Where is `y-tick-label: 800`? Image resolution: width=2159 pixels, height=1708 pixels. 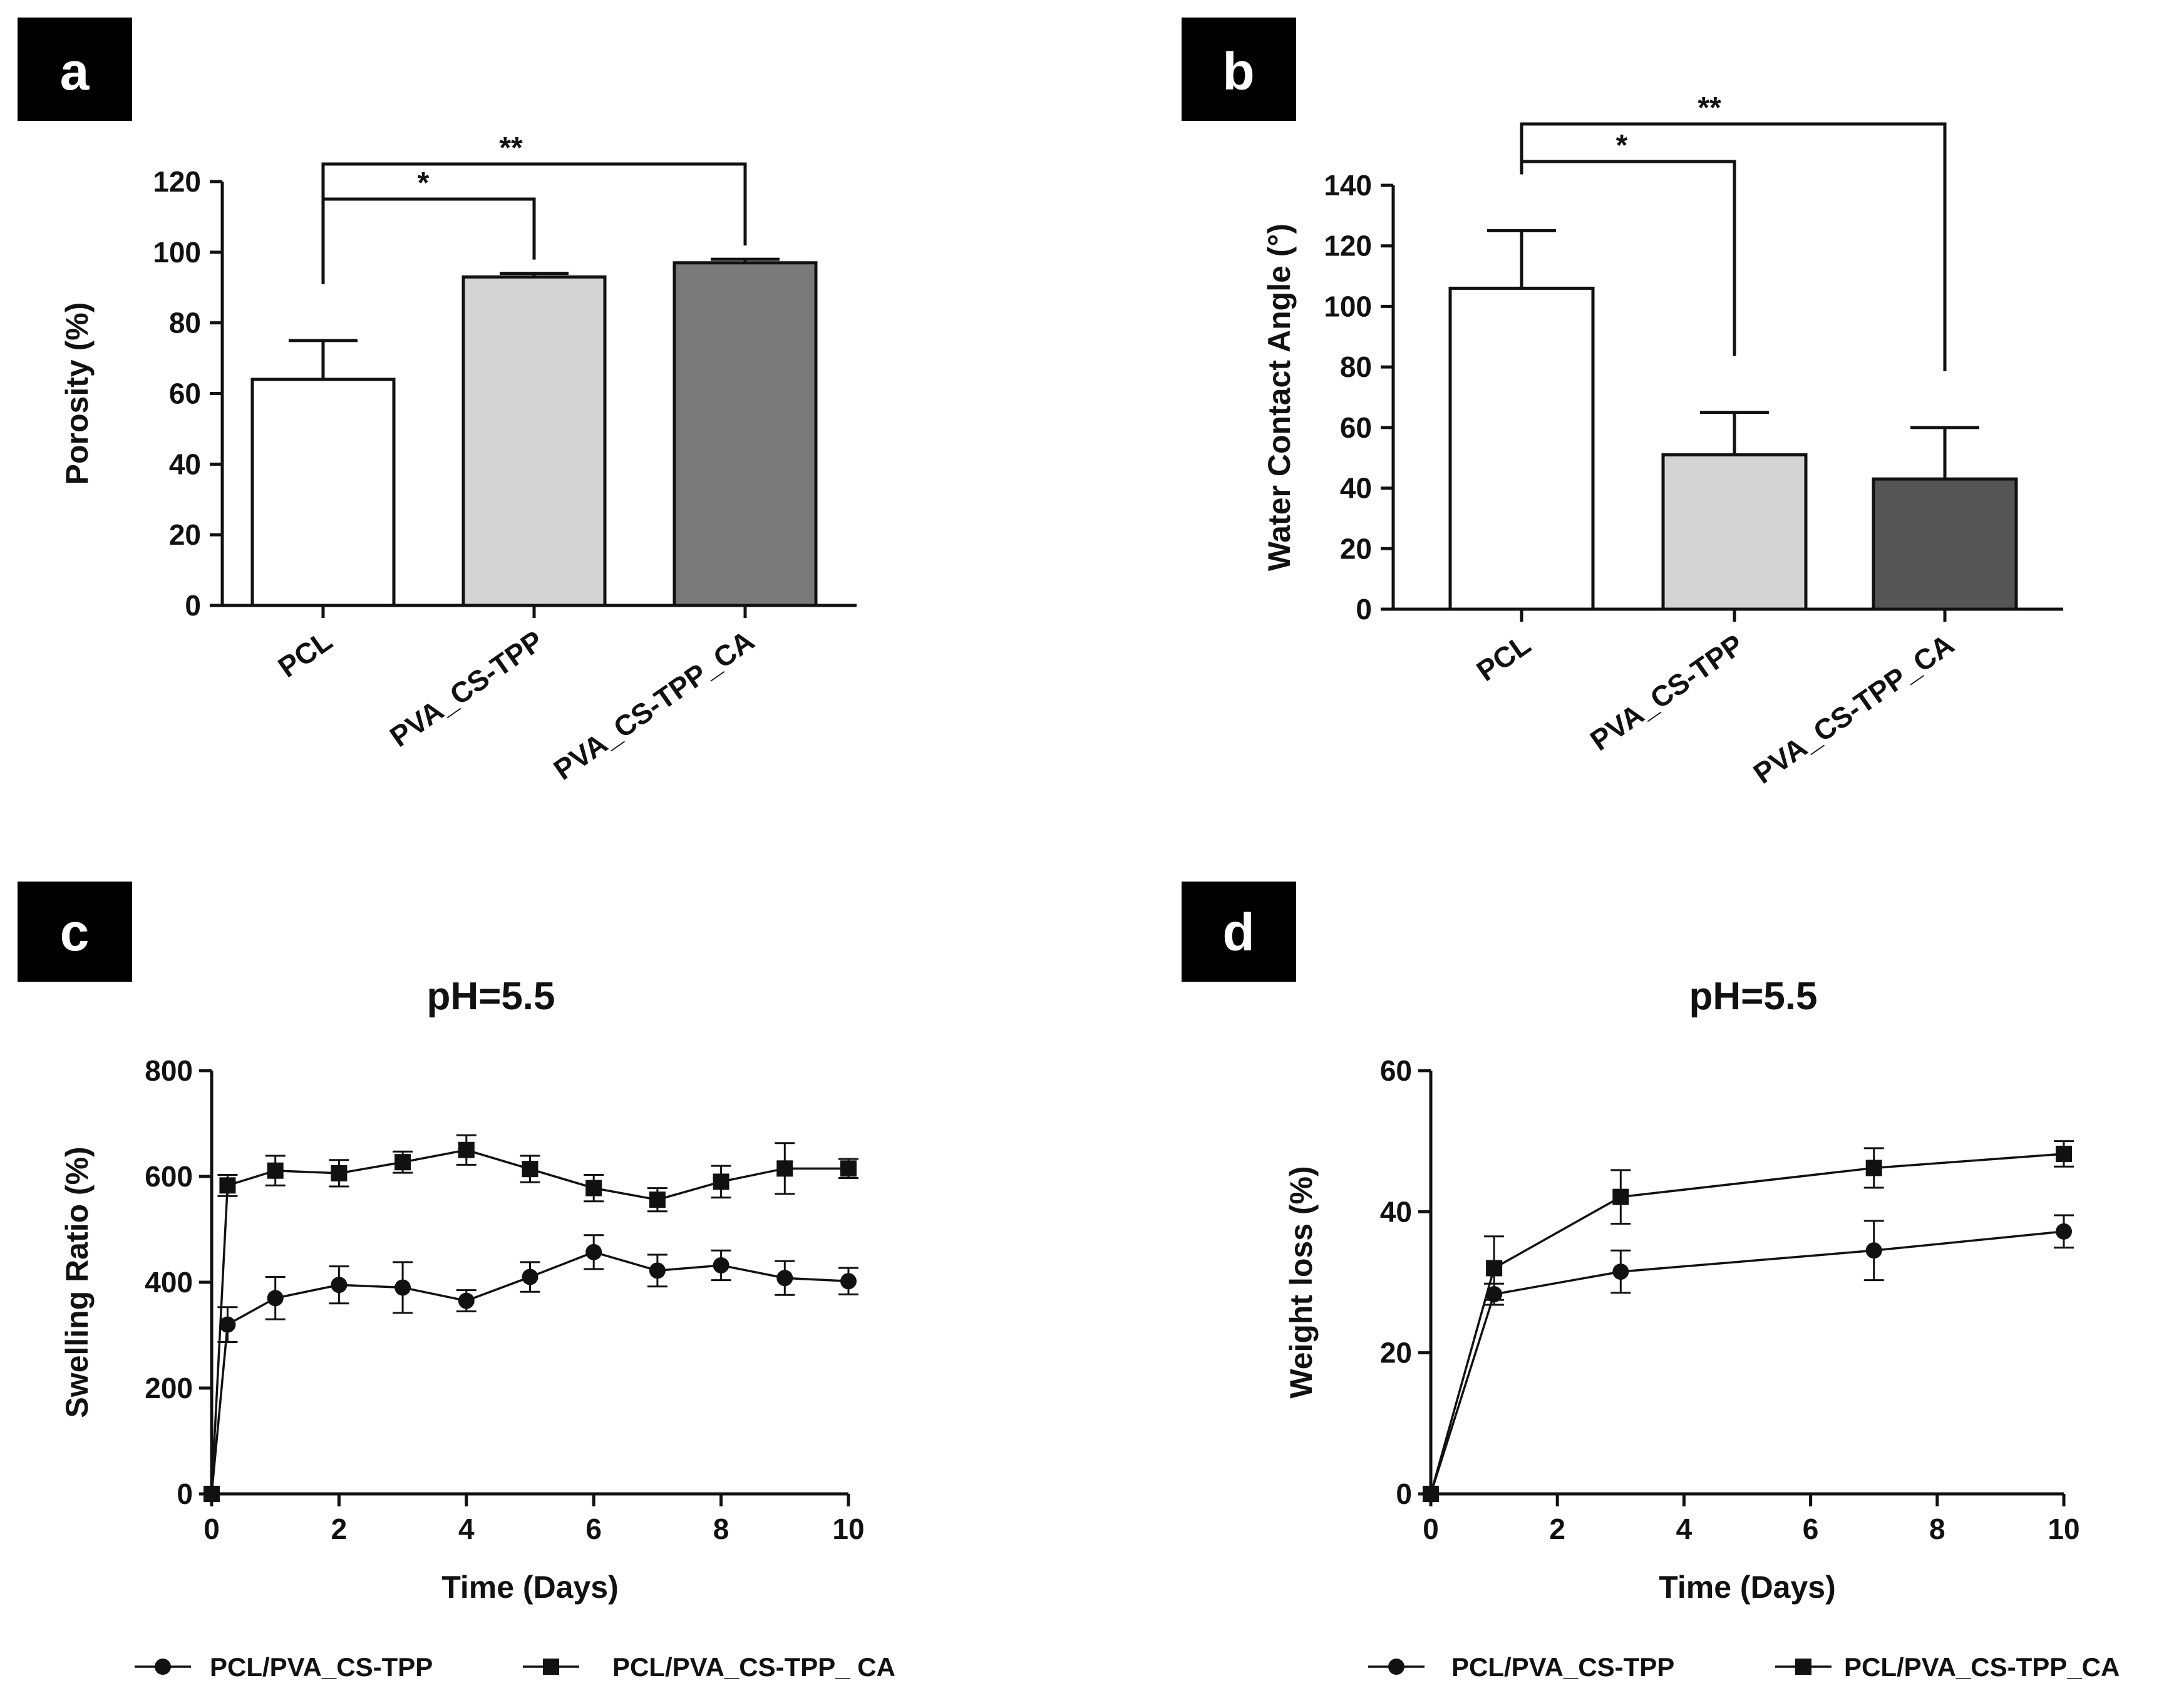
y-tick-label: 800 is located at coordinates (169, 1070).